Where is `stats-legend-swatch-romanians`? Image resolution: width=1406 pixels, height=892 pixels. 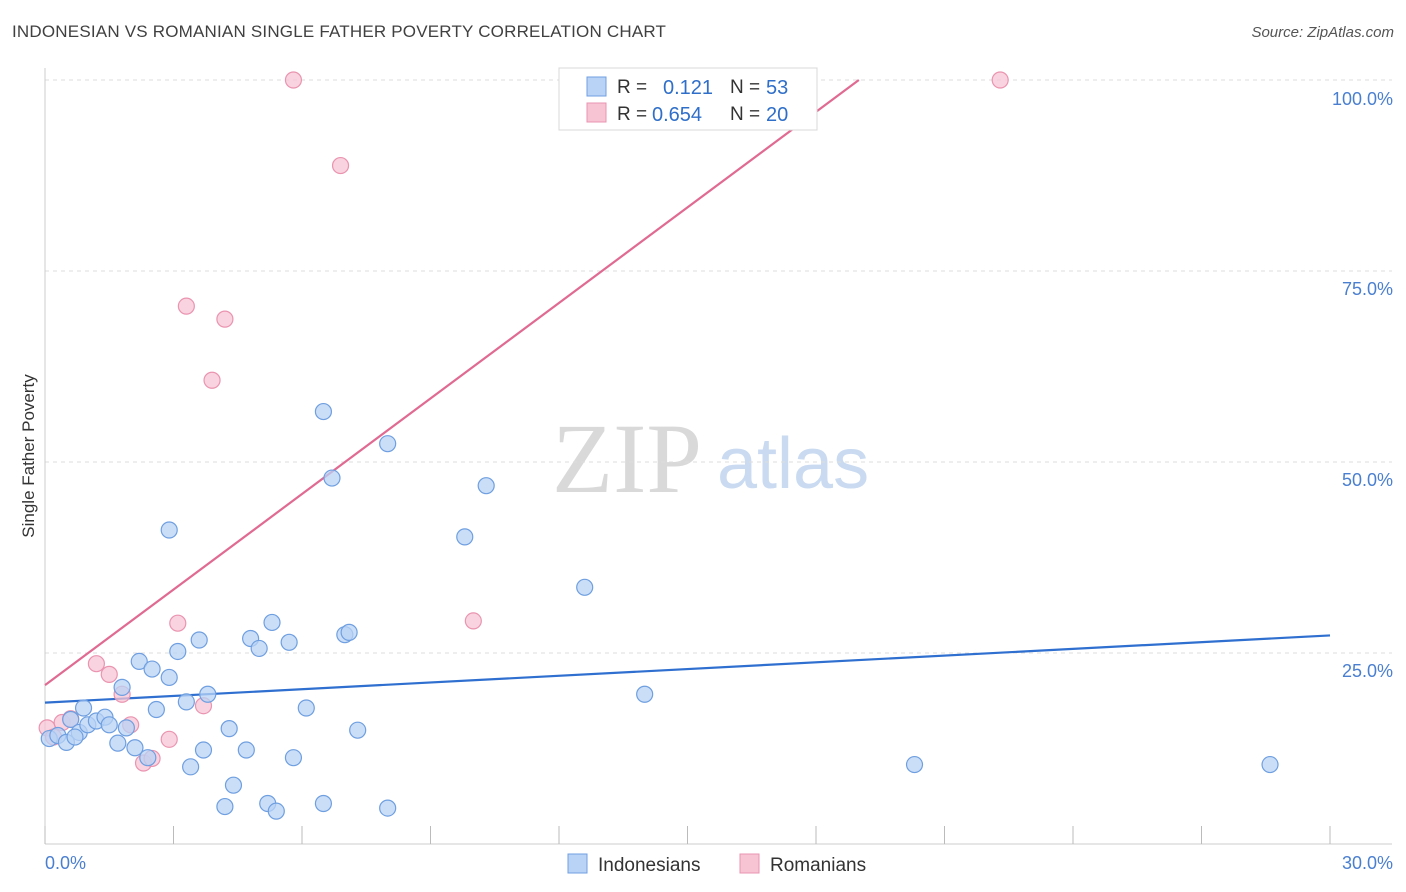 stats-legend-swatch-romanians is located at coordinates (596, 112).